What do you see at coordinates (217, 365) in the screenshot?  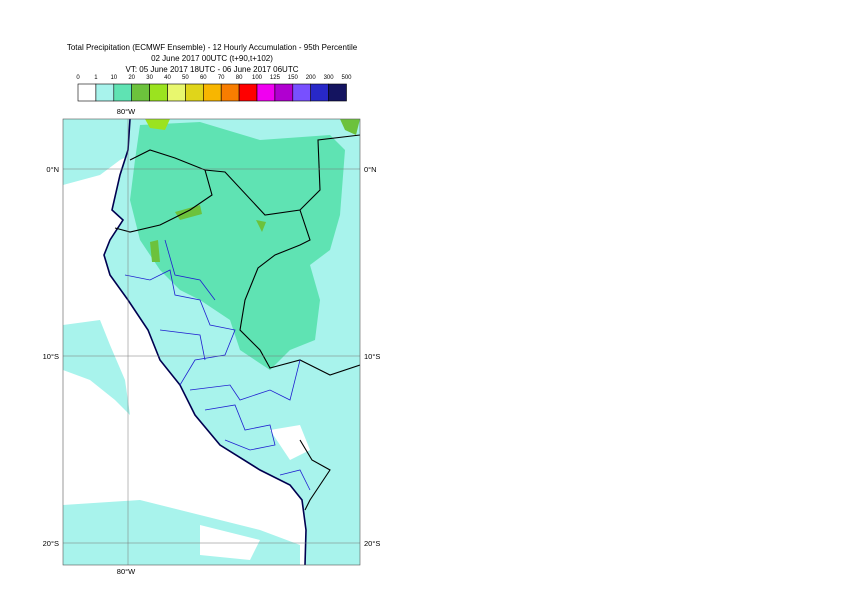 I see `region-border` at bounding box center [217, 365].